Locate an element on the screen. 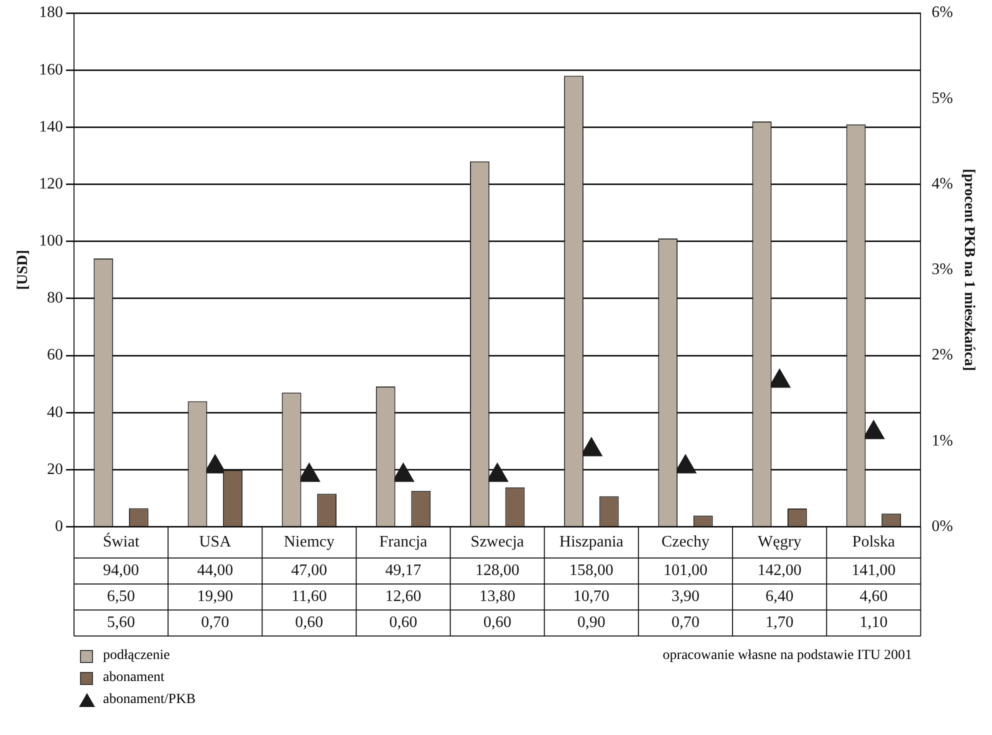 This screenshot has width=992, height=735. data-label: 47,00 is located at coordinates (309, 571).